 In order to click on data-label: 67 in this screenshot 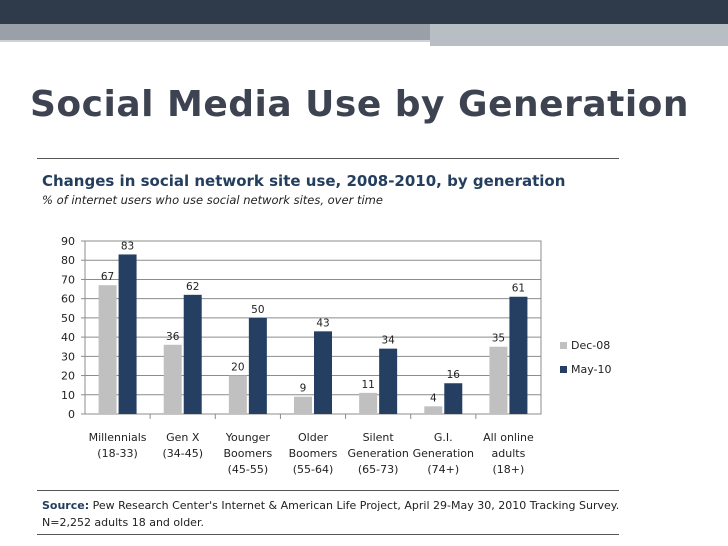, I will do `click(107, 277)`.